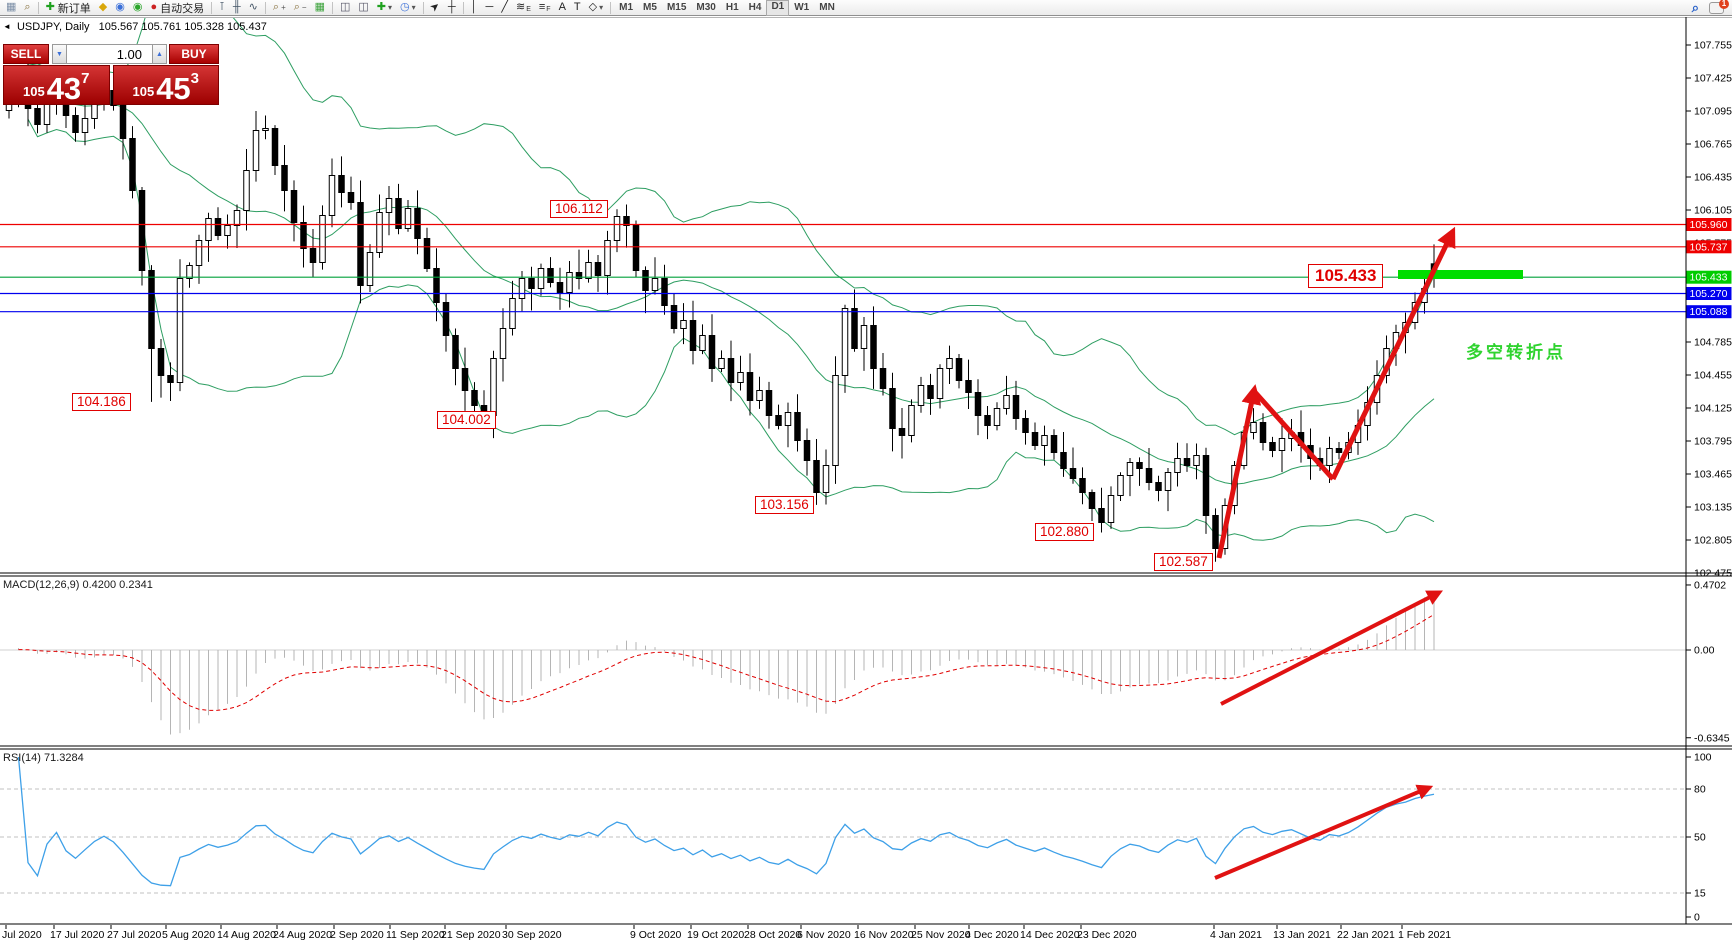  What do you see at coordinates (26, 54) in the screenshot?
I see `sell-button: SELL` at bounding box center [26, 54].